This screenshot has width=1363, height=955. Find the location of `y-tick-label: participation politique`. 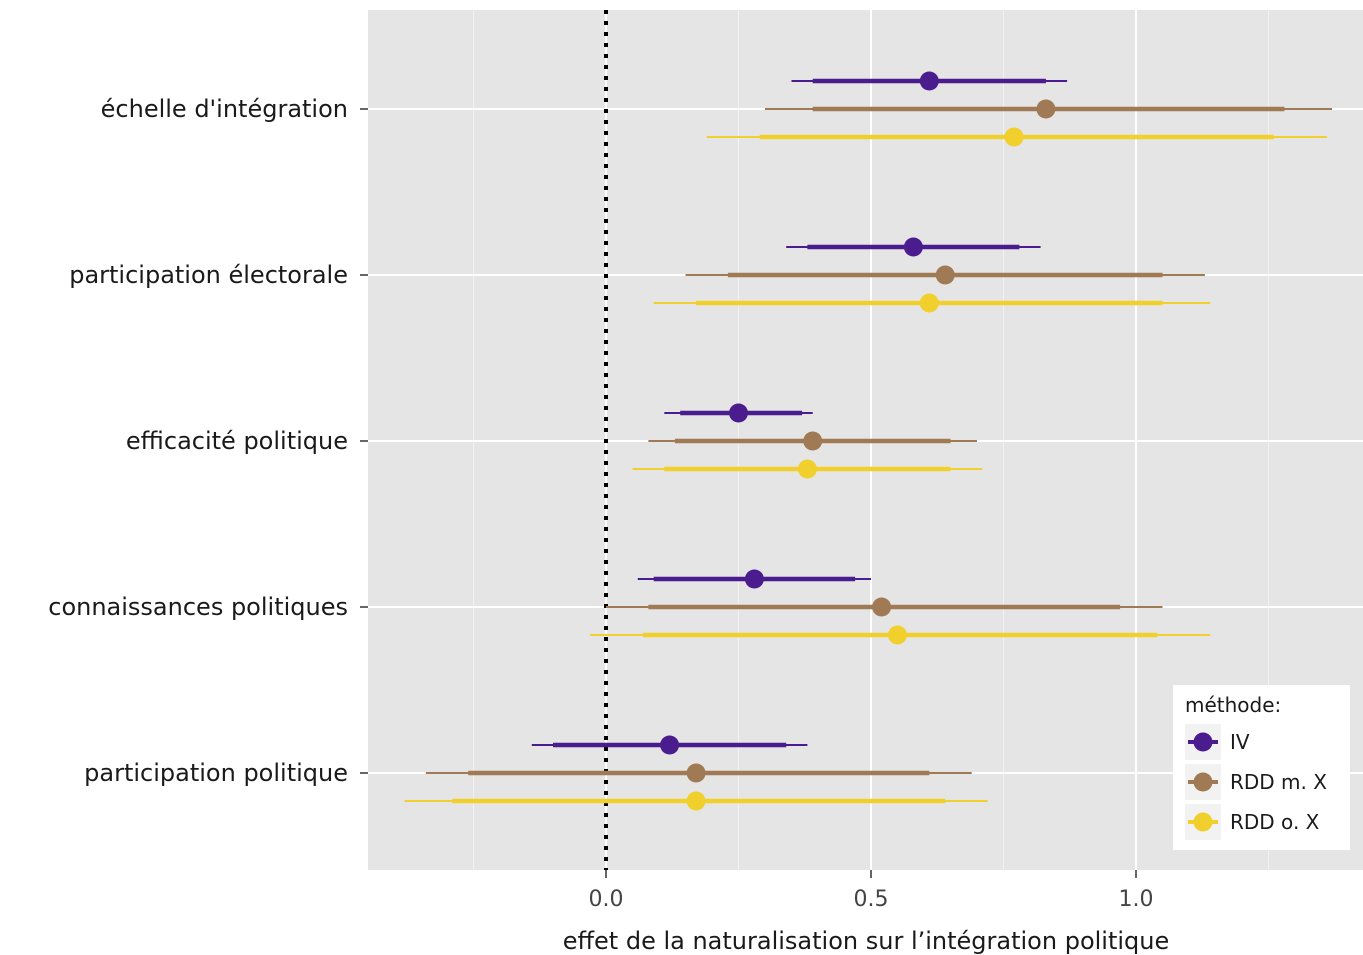

y-tick-label: participation politique is located at coordinates (216, 773).